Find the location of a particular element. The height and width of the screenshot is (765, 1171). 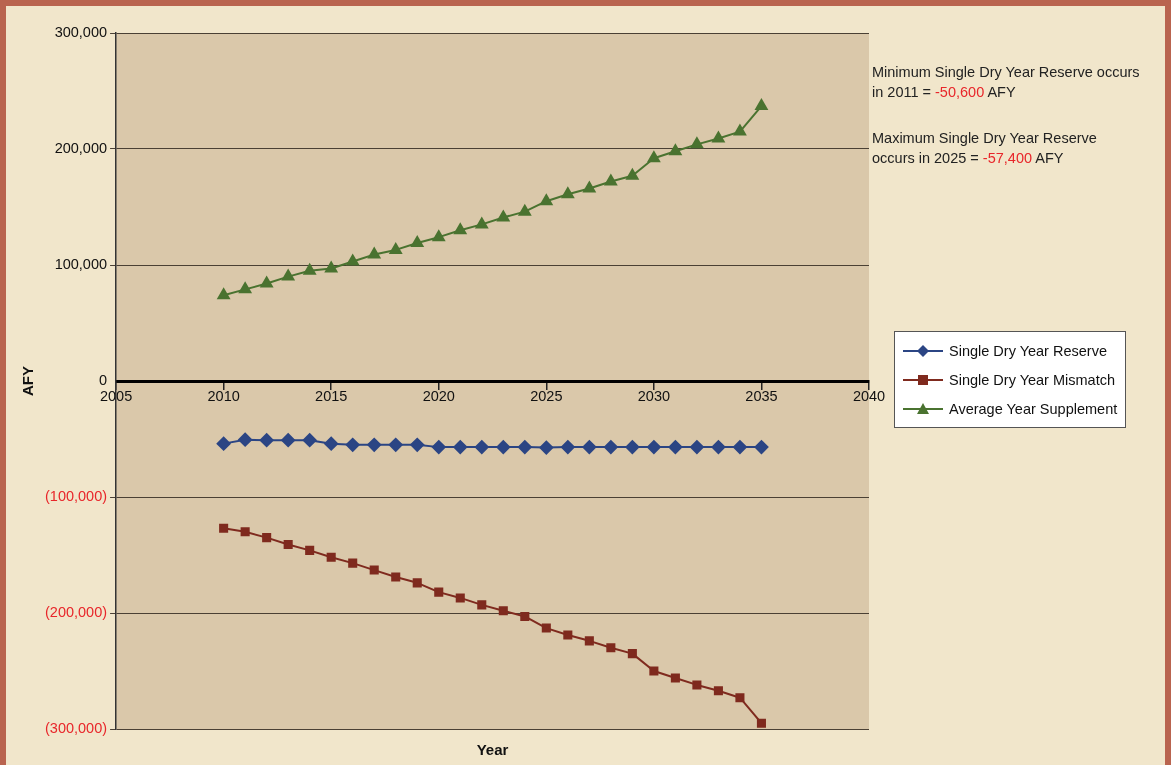

y-tick-label: (300,000) is located at coordinates (76, 728).